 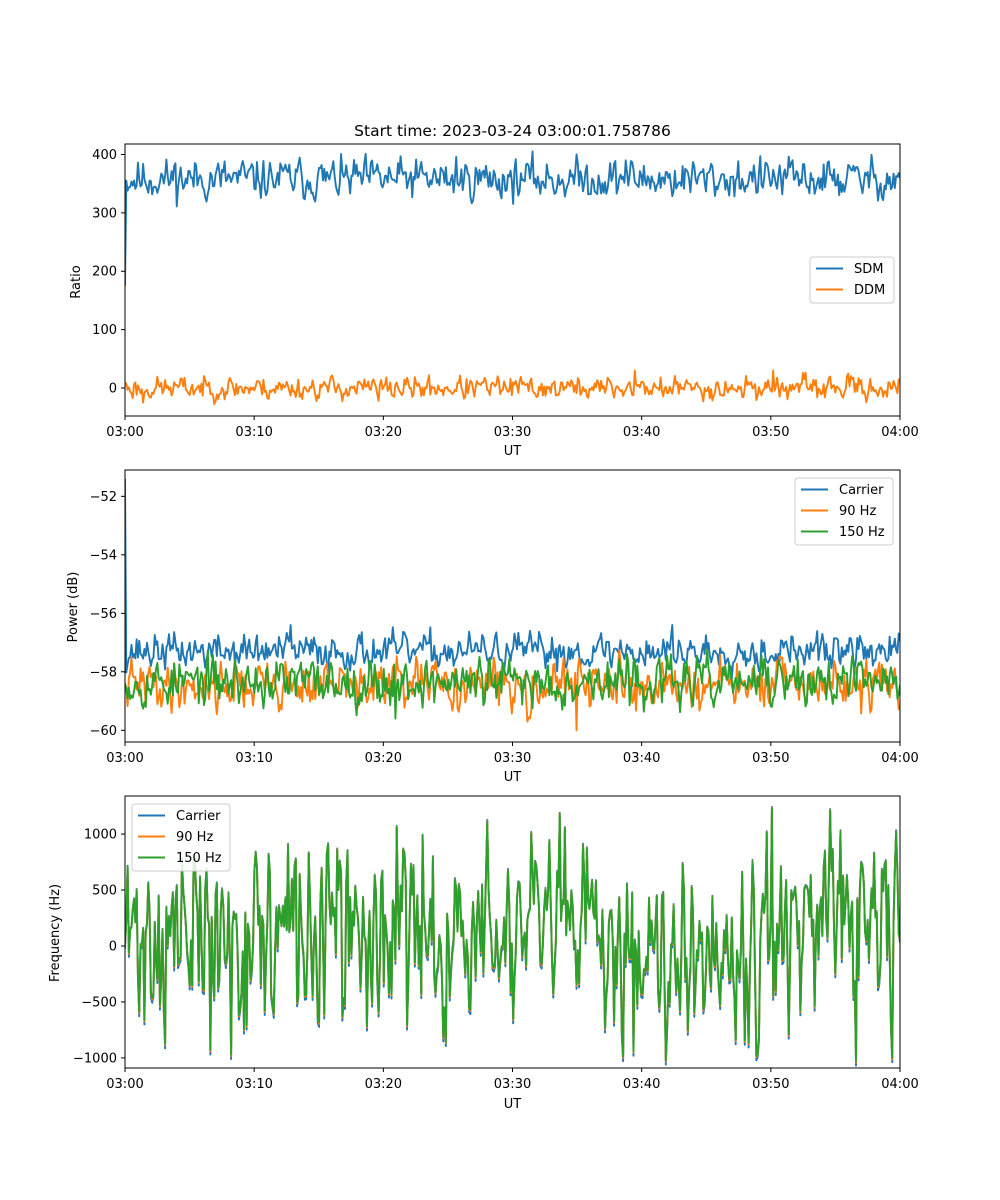 I want to click on frequency-x-tick-label: 03:20, so click(x=383, y=1084).